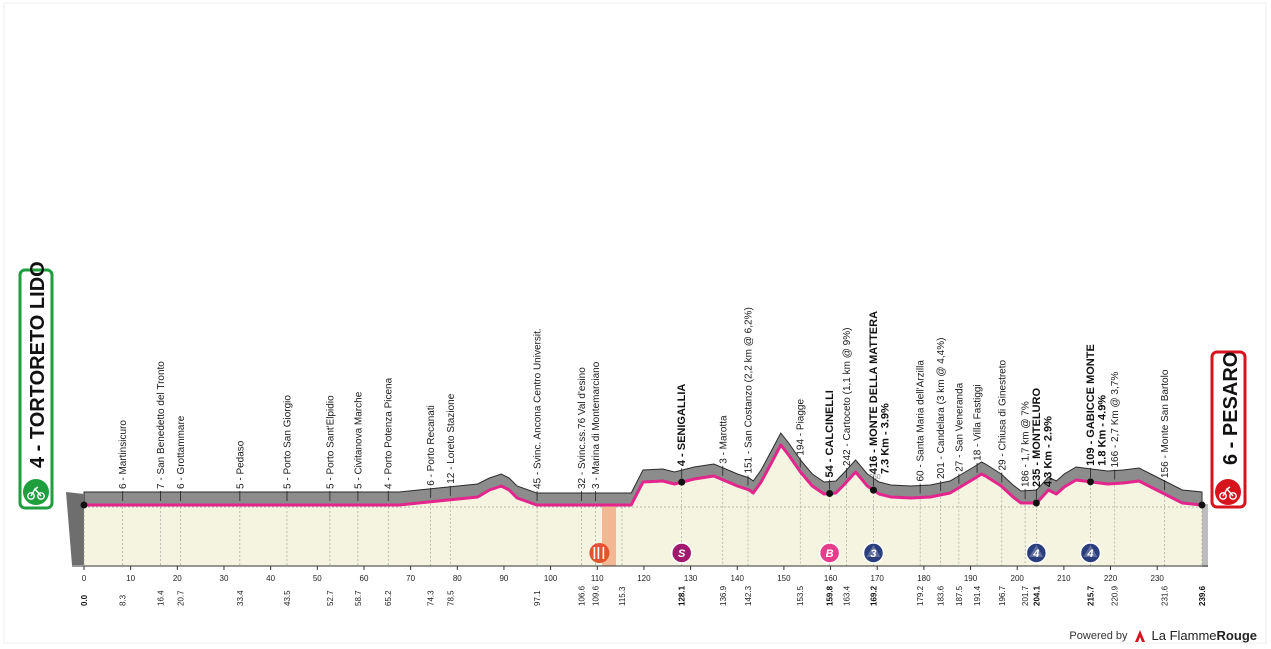  I want to click on x-tick-label: 180, so click(924, 578).